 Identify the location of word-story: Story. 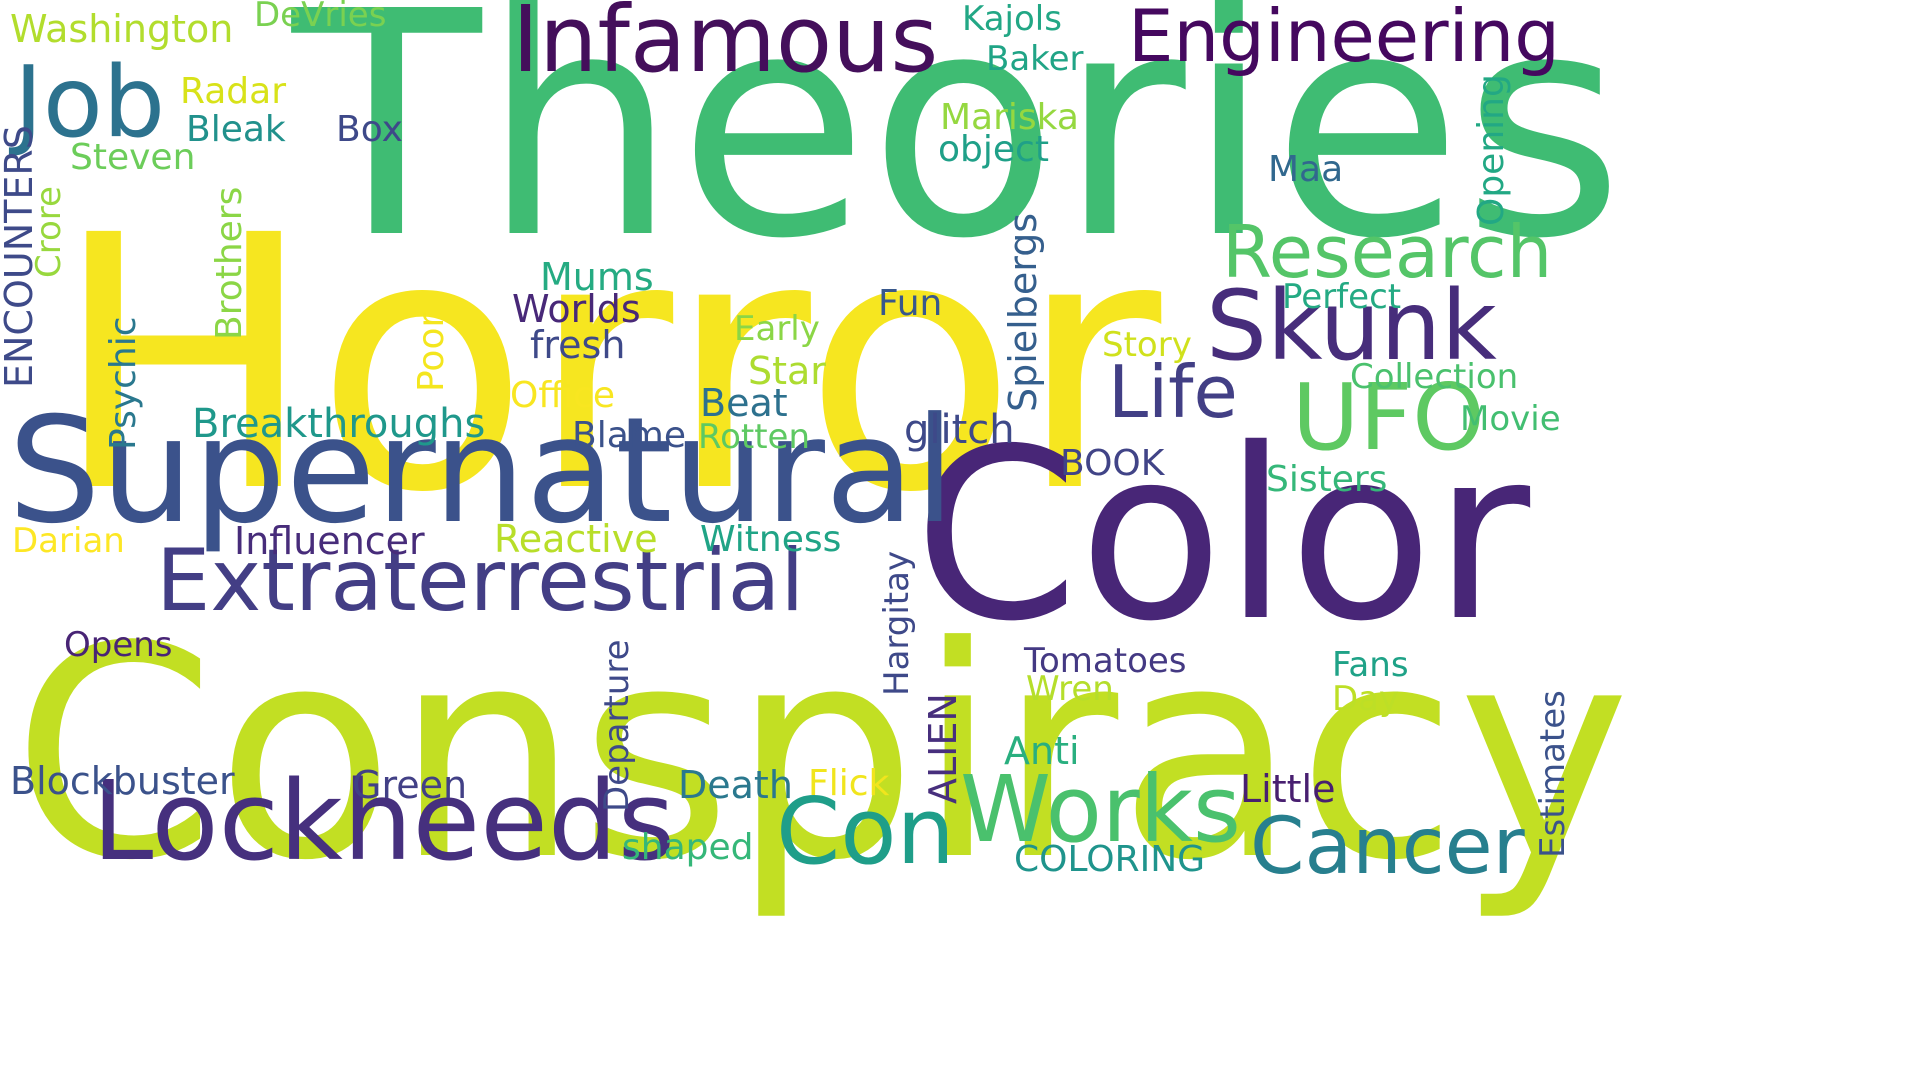
(1147, 345).